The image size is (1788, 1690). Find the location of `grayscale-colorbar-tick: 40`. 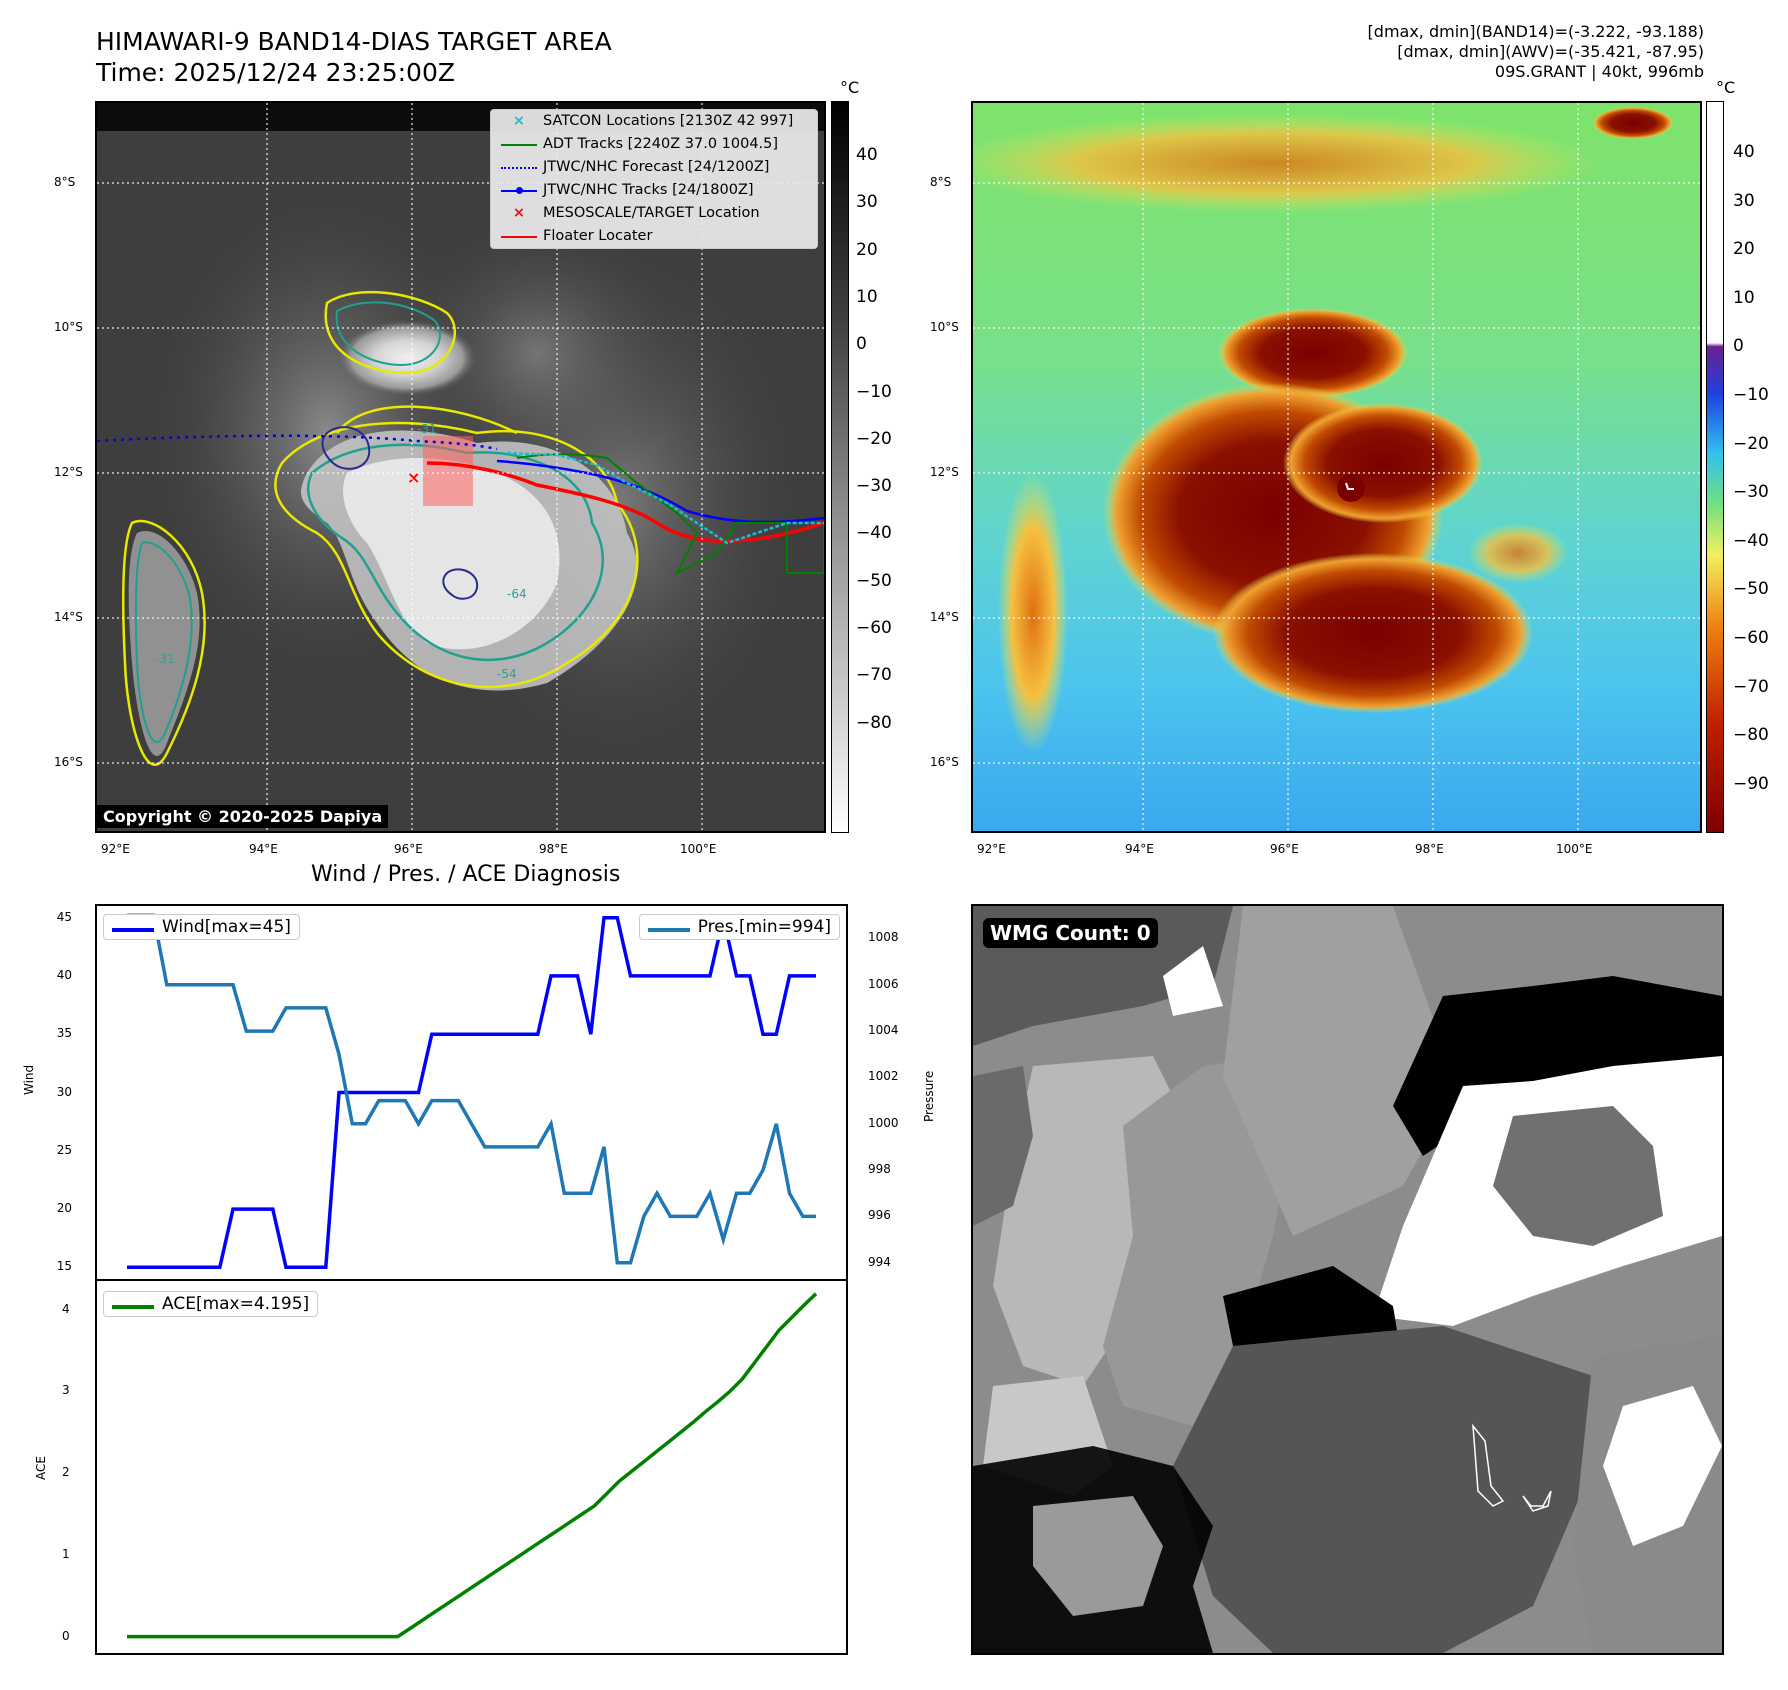

grayscale-colorbar-tick: 40 is located at coordinates (867, 155).